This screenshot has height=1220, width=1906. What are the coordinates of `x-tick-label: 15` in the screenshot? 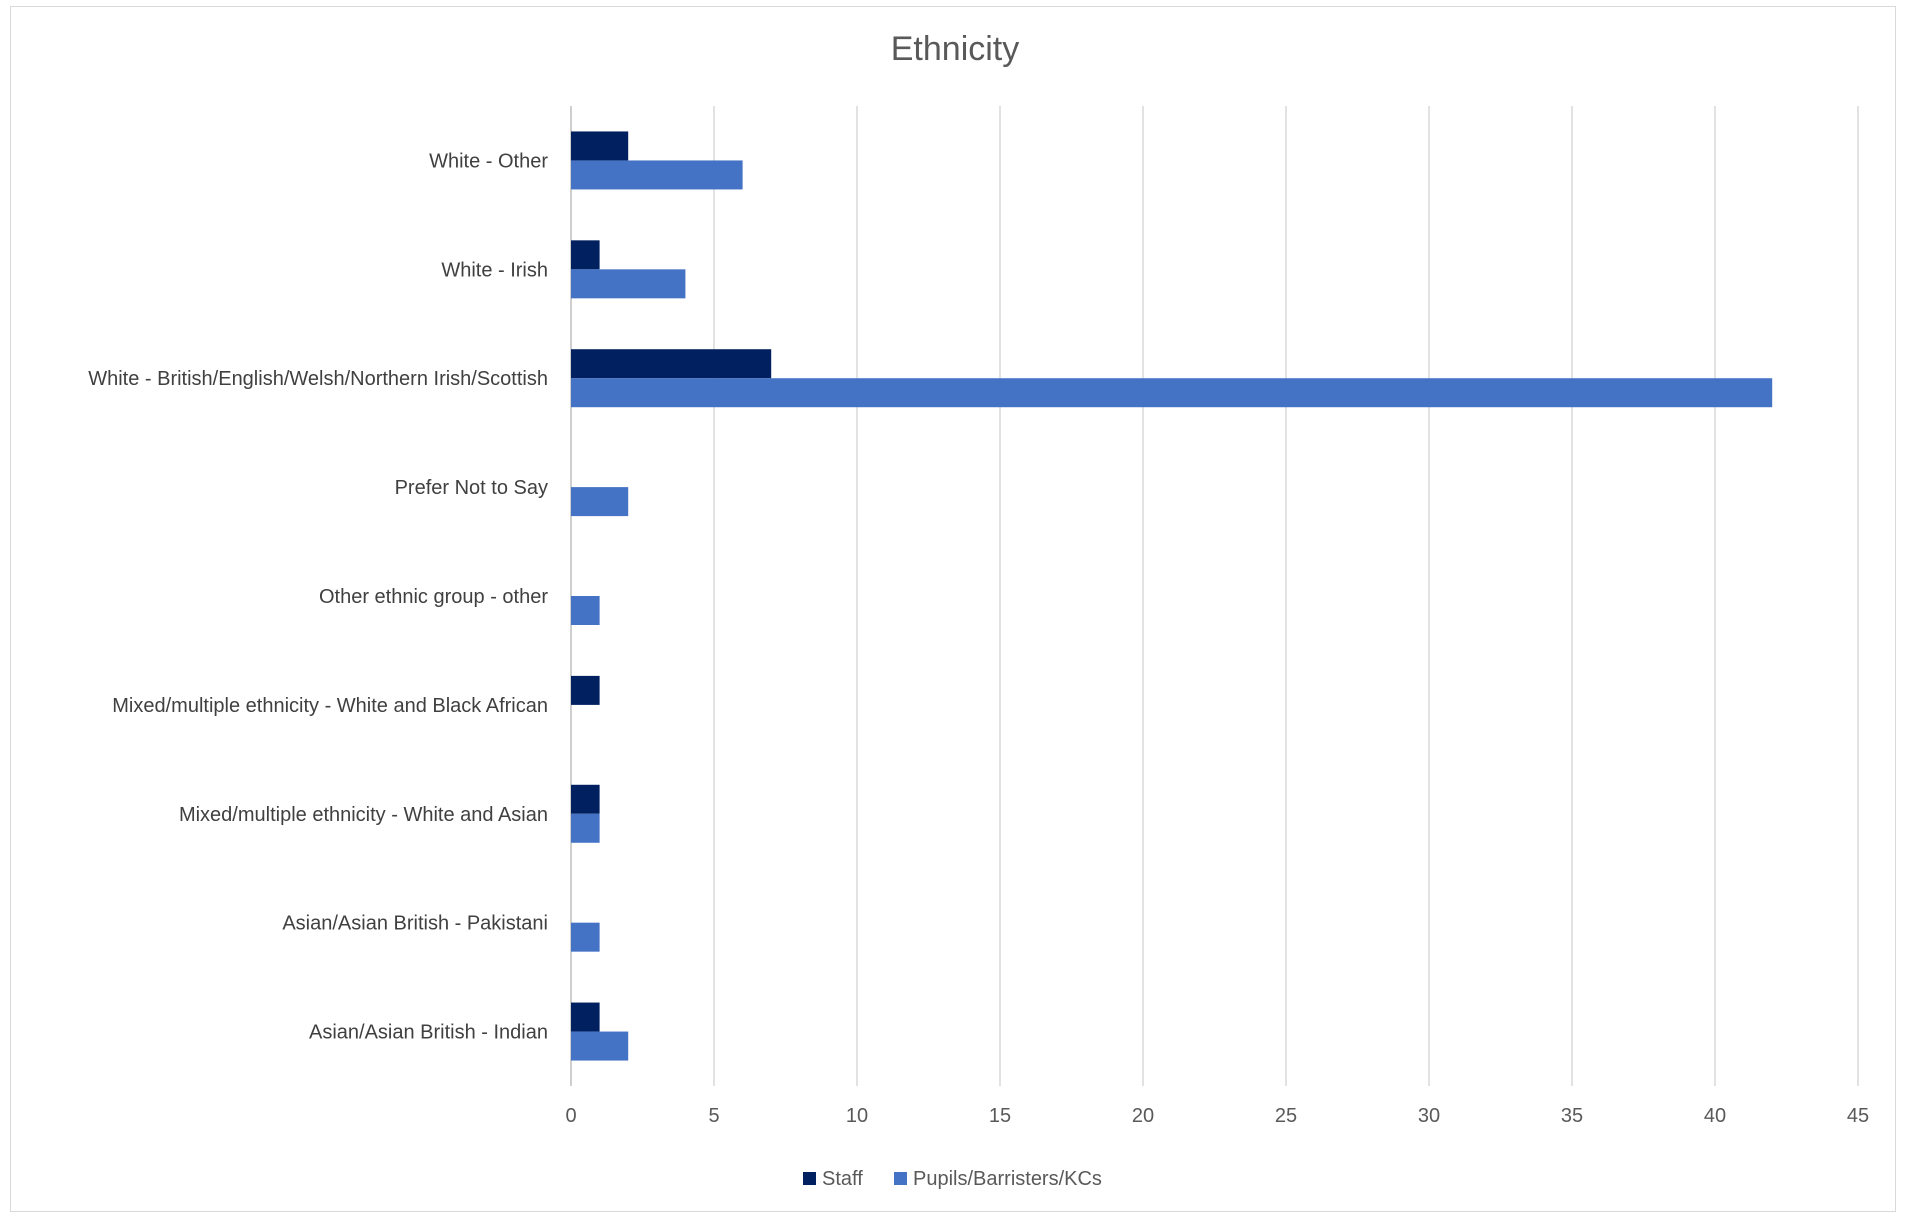 It's located at (1000, 1116).